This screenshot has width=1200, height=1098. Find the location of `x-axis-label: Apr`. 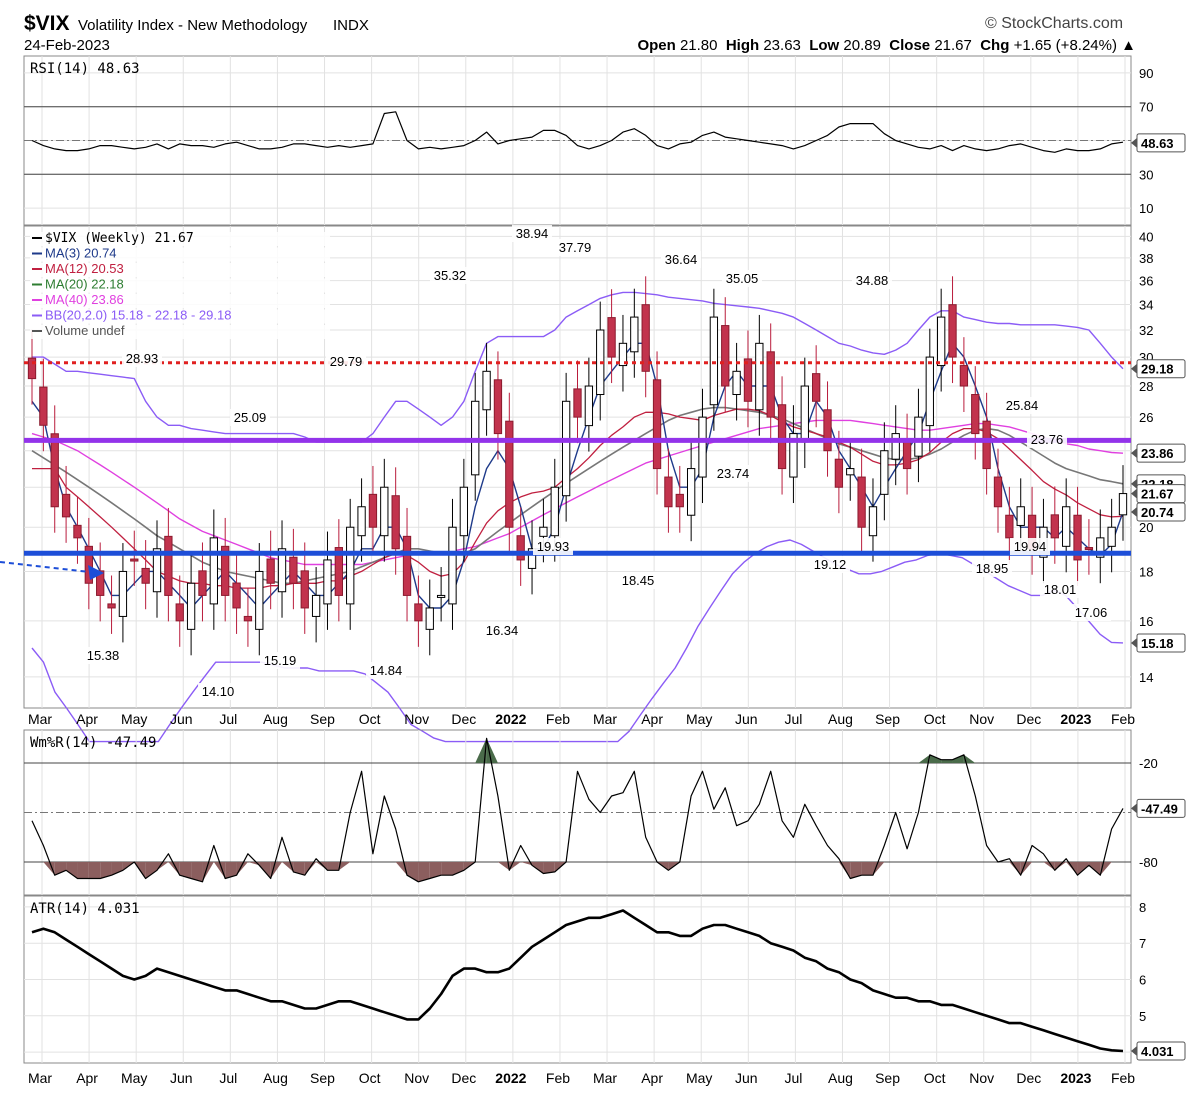

x-axis-label: Apr is located at coordinates (652, 719).